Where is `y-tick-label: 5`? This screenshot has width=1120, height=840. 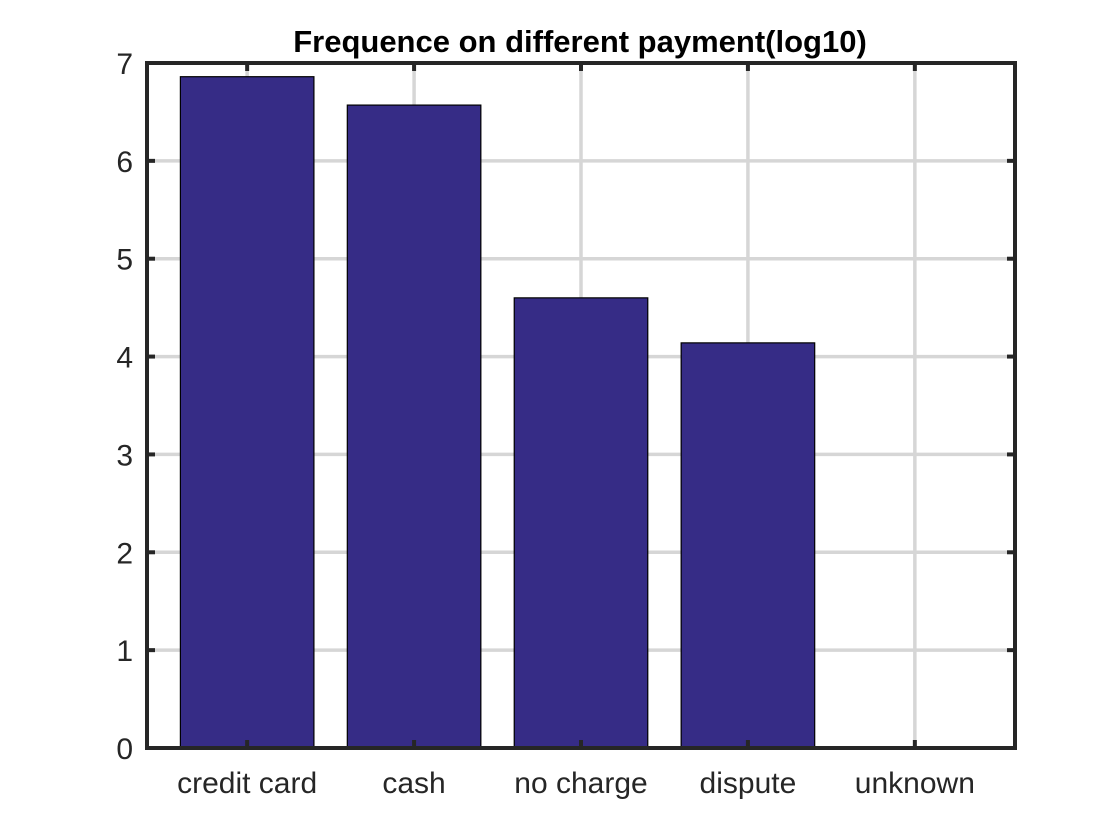
y-tick-label: 5 is located at coordinates (124, 260).